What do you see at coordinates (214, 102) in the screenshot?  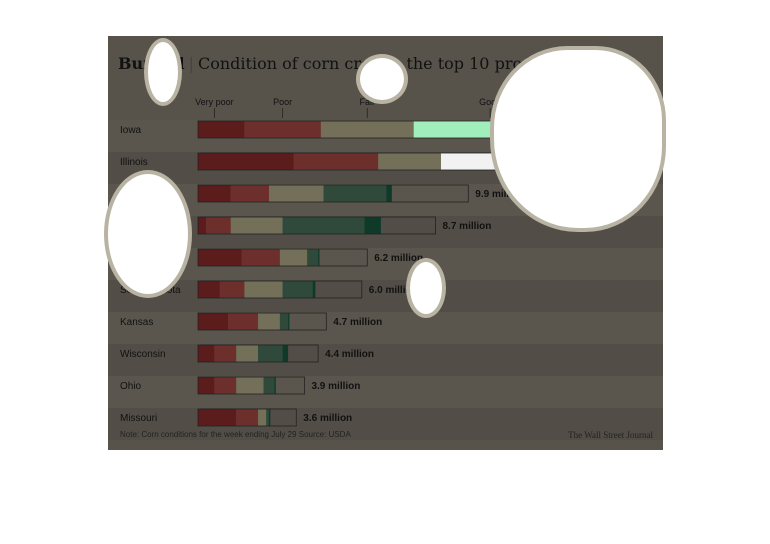 I see `legend-label-very-poor: Very poor` at bounding box center [214, 102].